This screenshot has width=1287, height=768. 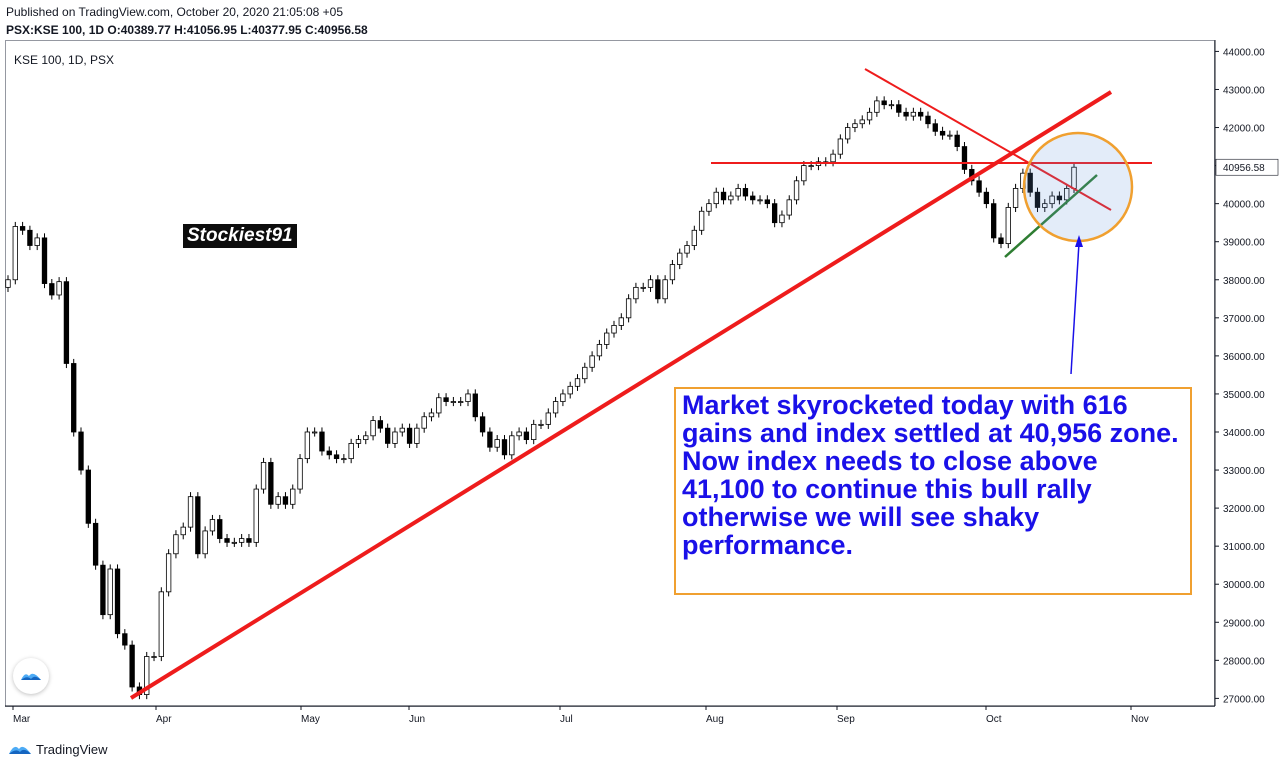 I want to click on time-axis: Mar Apr May Jun Jul Aug Sep Oct Nov, so click(x=610, y=715).